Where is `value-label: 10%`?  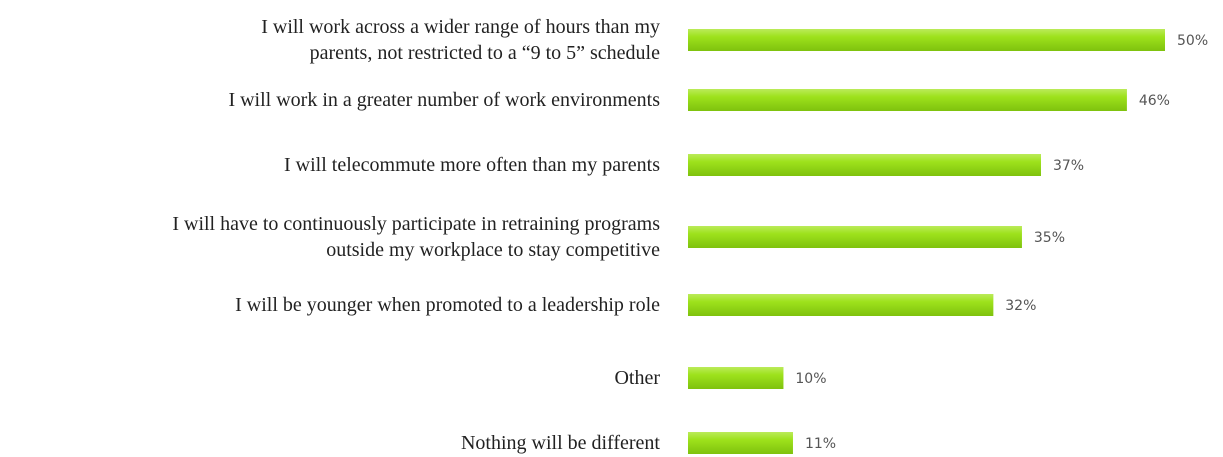 value-label: 10% is located at coordinates (810, 379).